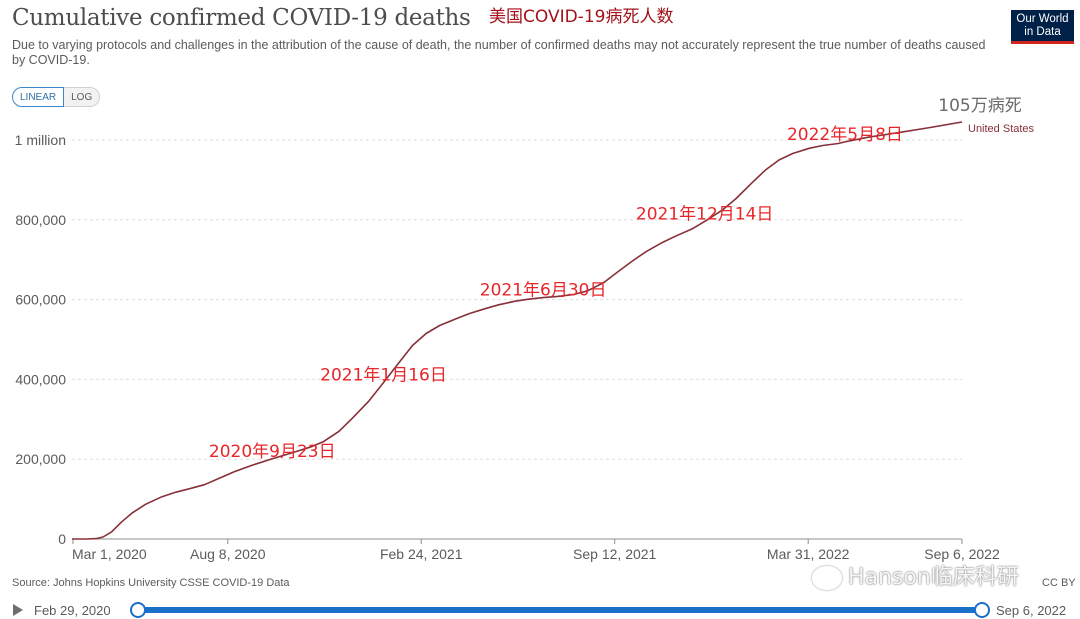  I want to click on y-tick-label-3: 600,000, so click(40, 300).